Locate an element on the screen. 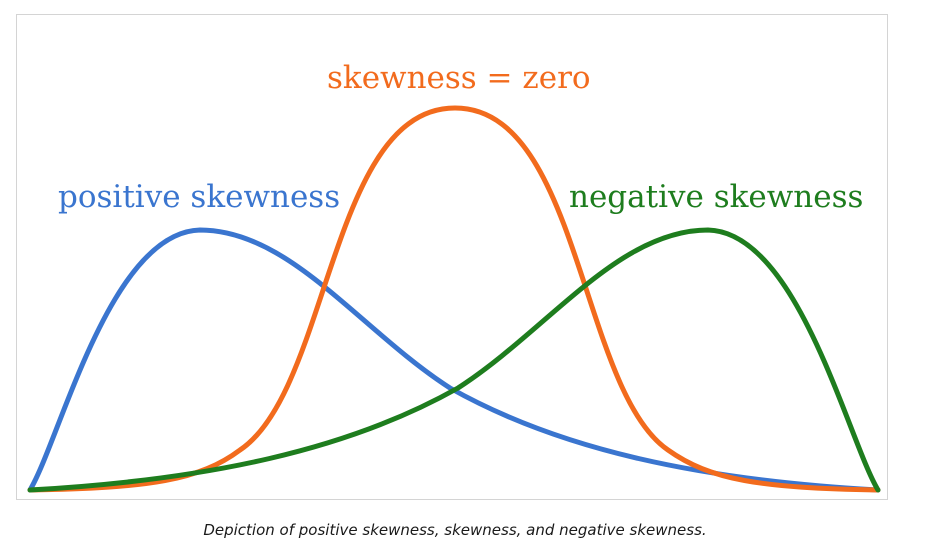 The height and width of the screenshot is (556, 928). zero-skewness-label: skewness = zero is located at coordinates (459, 78).